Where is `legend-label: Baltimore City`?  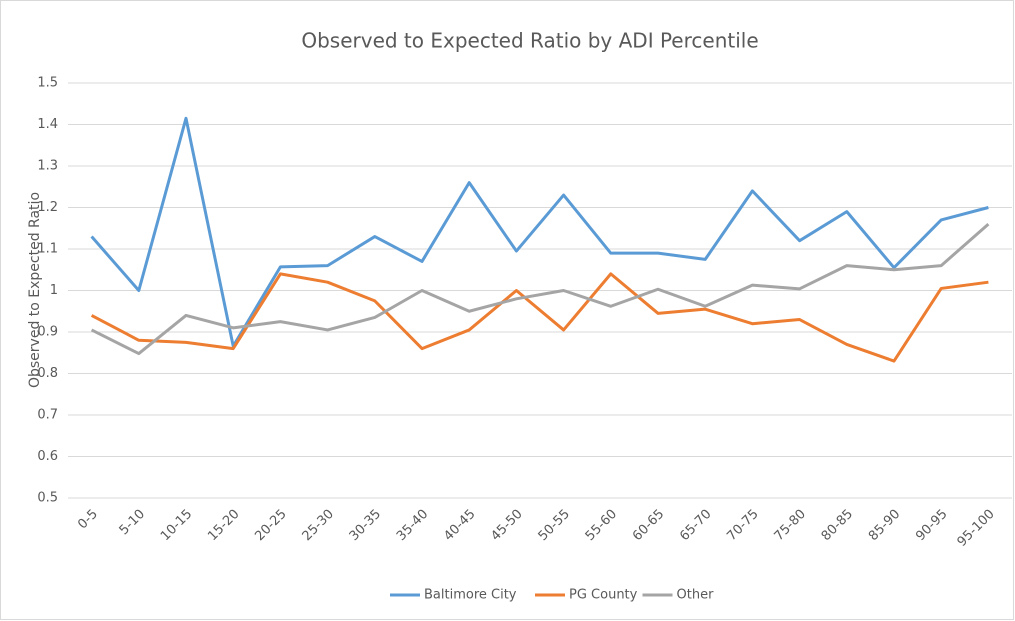
legend-label: Baltimore City is located at coordinates (470, 595).